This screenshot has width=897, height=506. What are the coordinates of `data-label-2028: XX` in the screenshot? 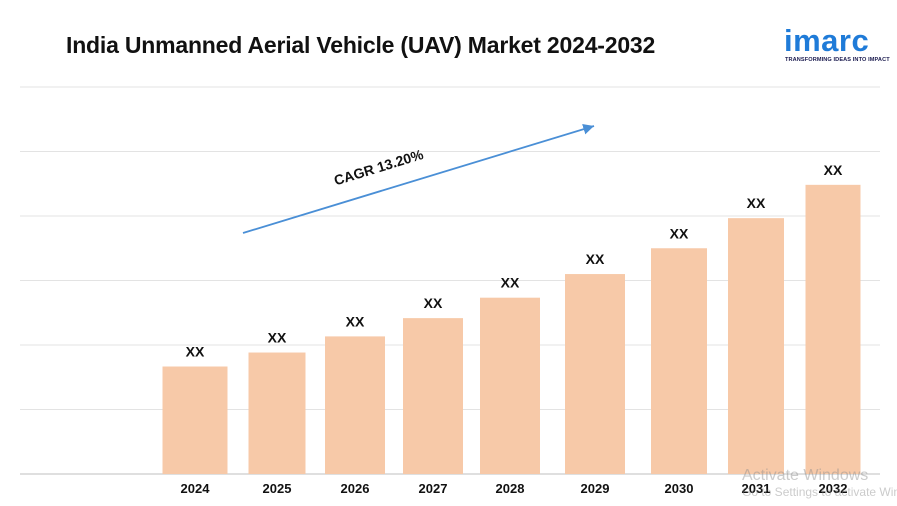 It's located at (510, 283).